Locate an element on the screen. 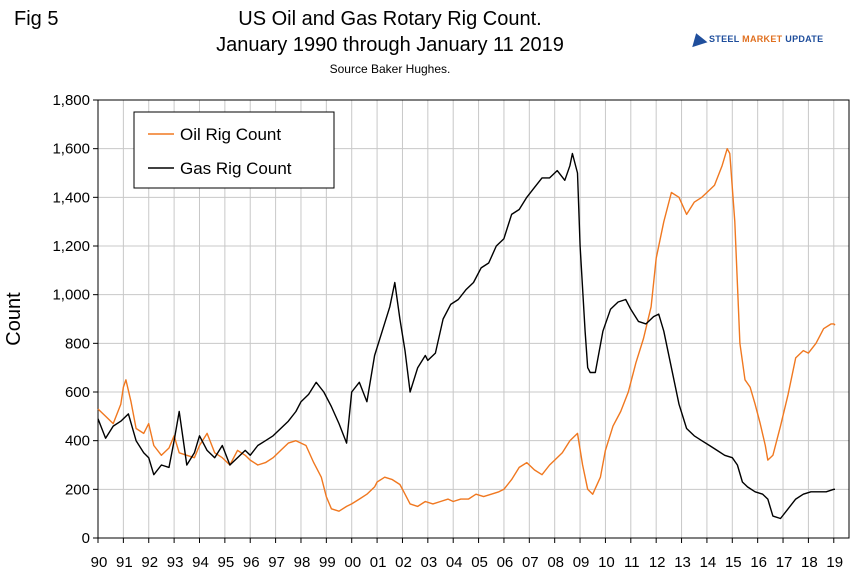 Image resolution: width=859 pixels, height=578 pixels. y-tick-label: 0 is located at coordinates (86, 538).